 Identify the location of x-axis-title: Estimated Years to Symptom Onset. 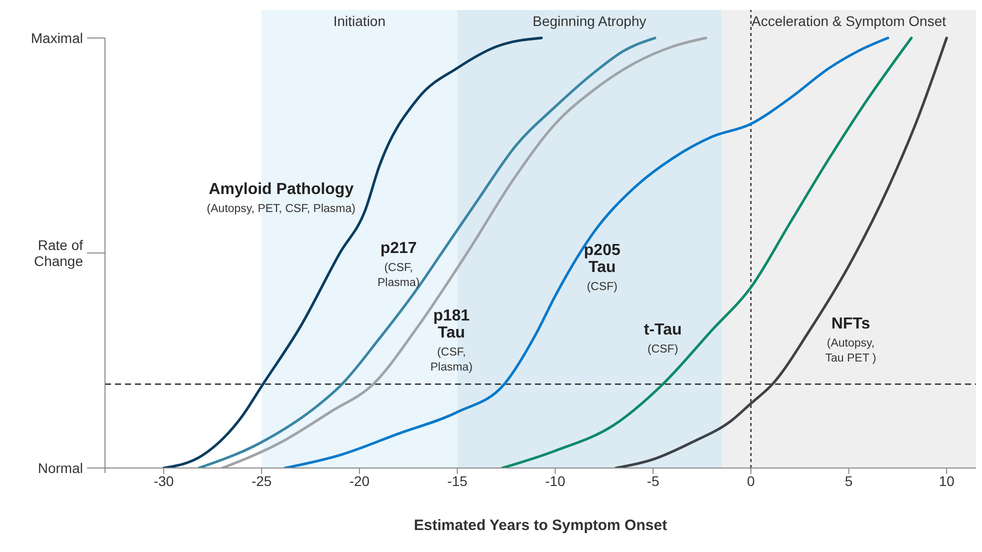
(541, 525).